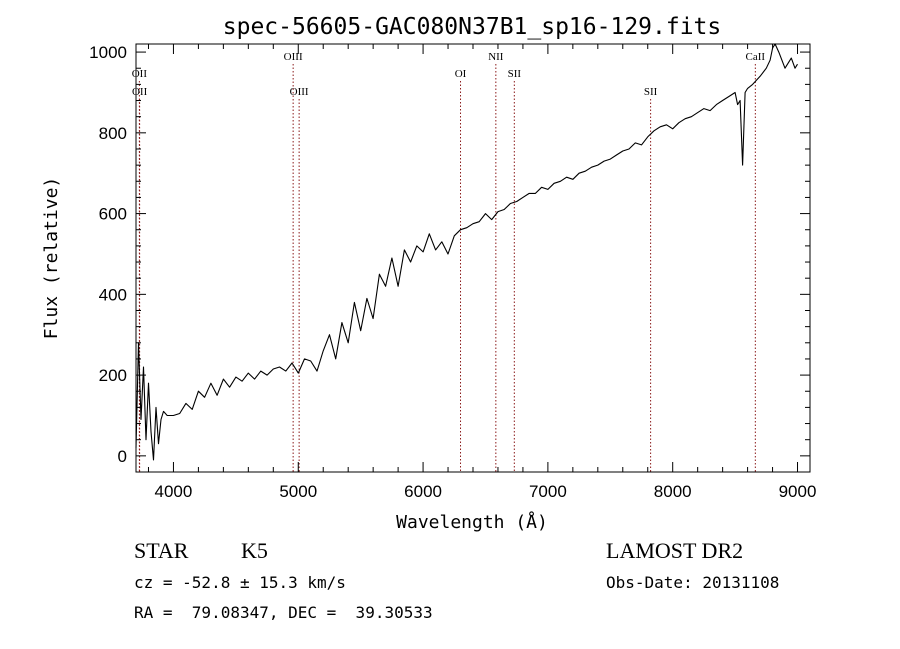 The height and width of the screenshot is (649, 900). What do you see at coordinates (113, 133) in the screenshot?
I see `y-tick-label: 800` at bounding box center [113, 133].